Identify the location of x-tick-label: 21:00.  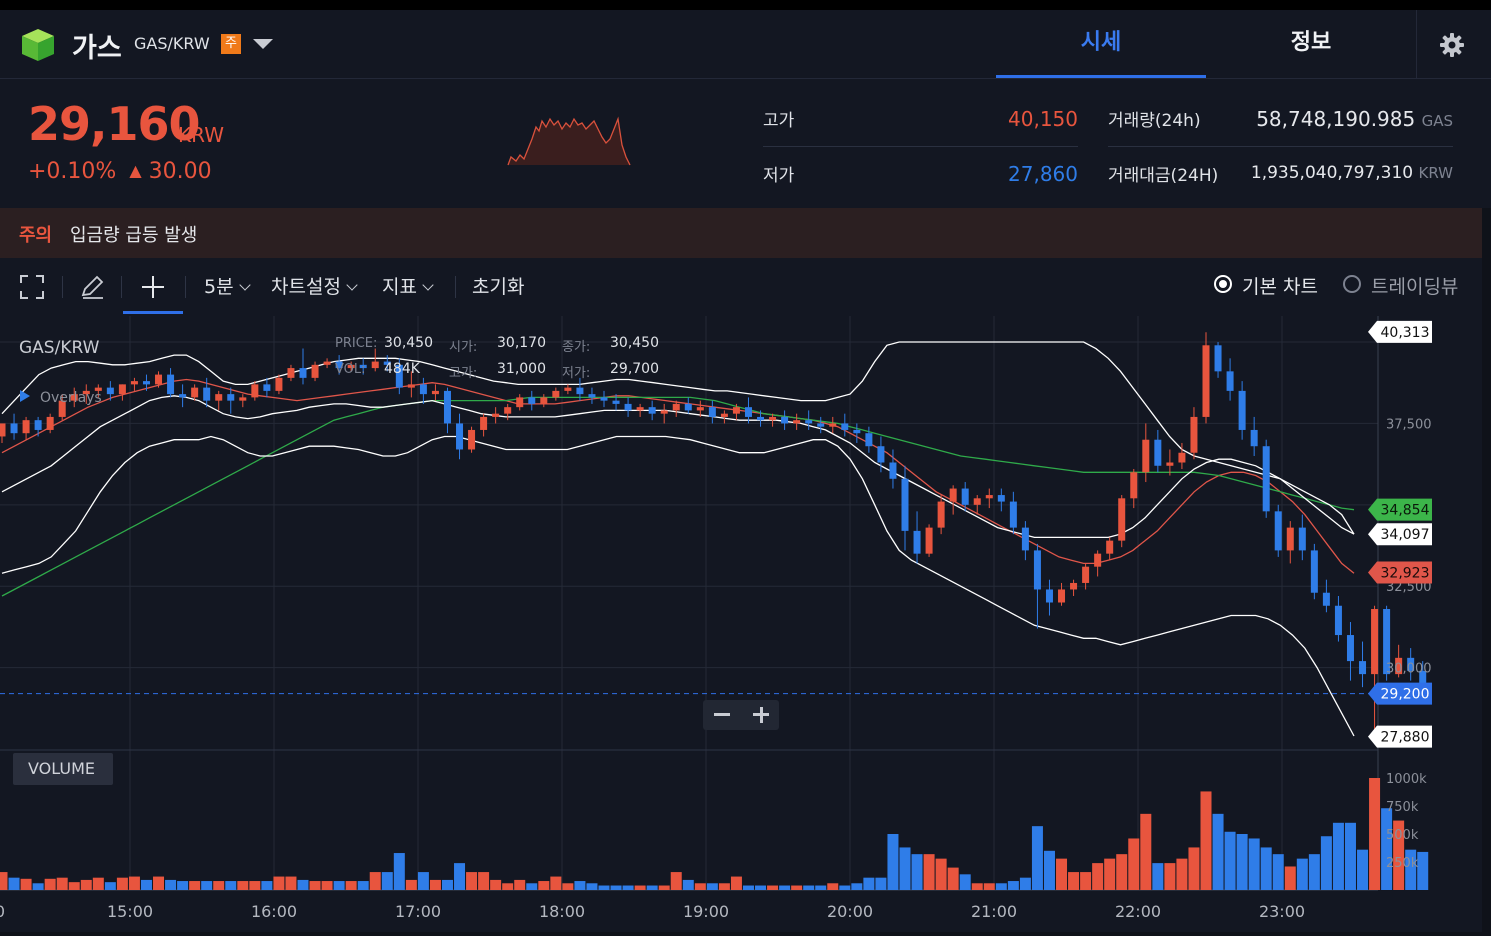
(994, 911).